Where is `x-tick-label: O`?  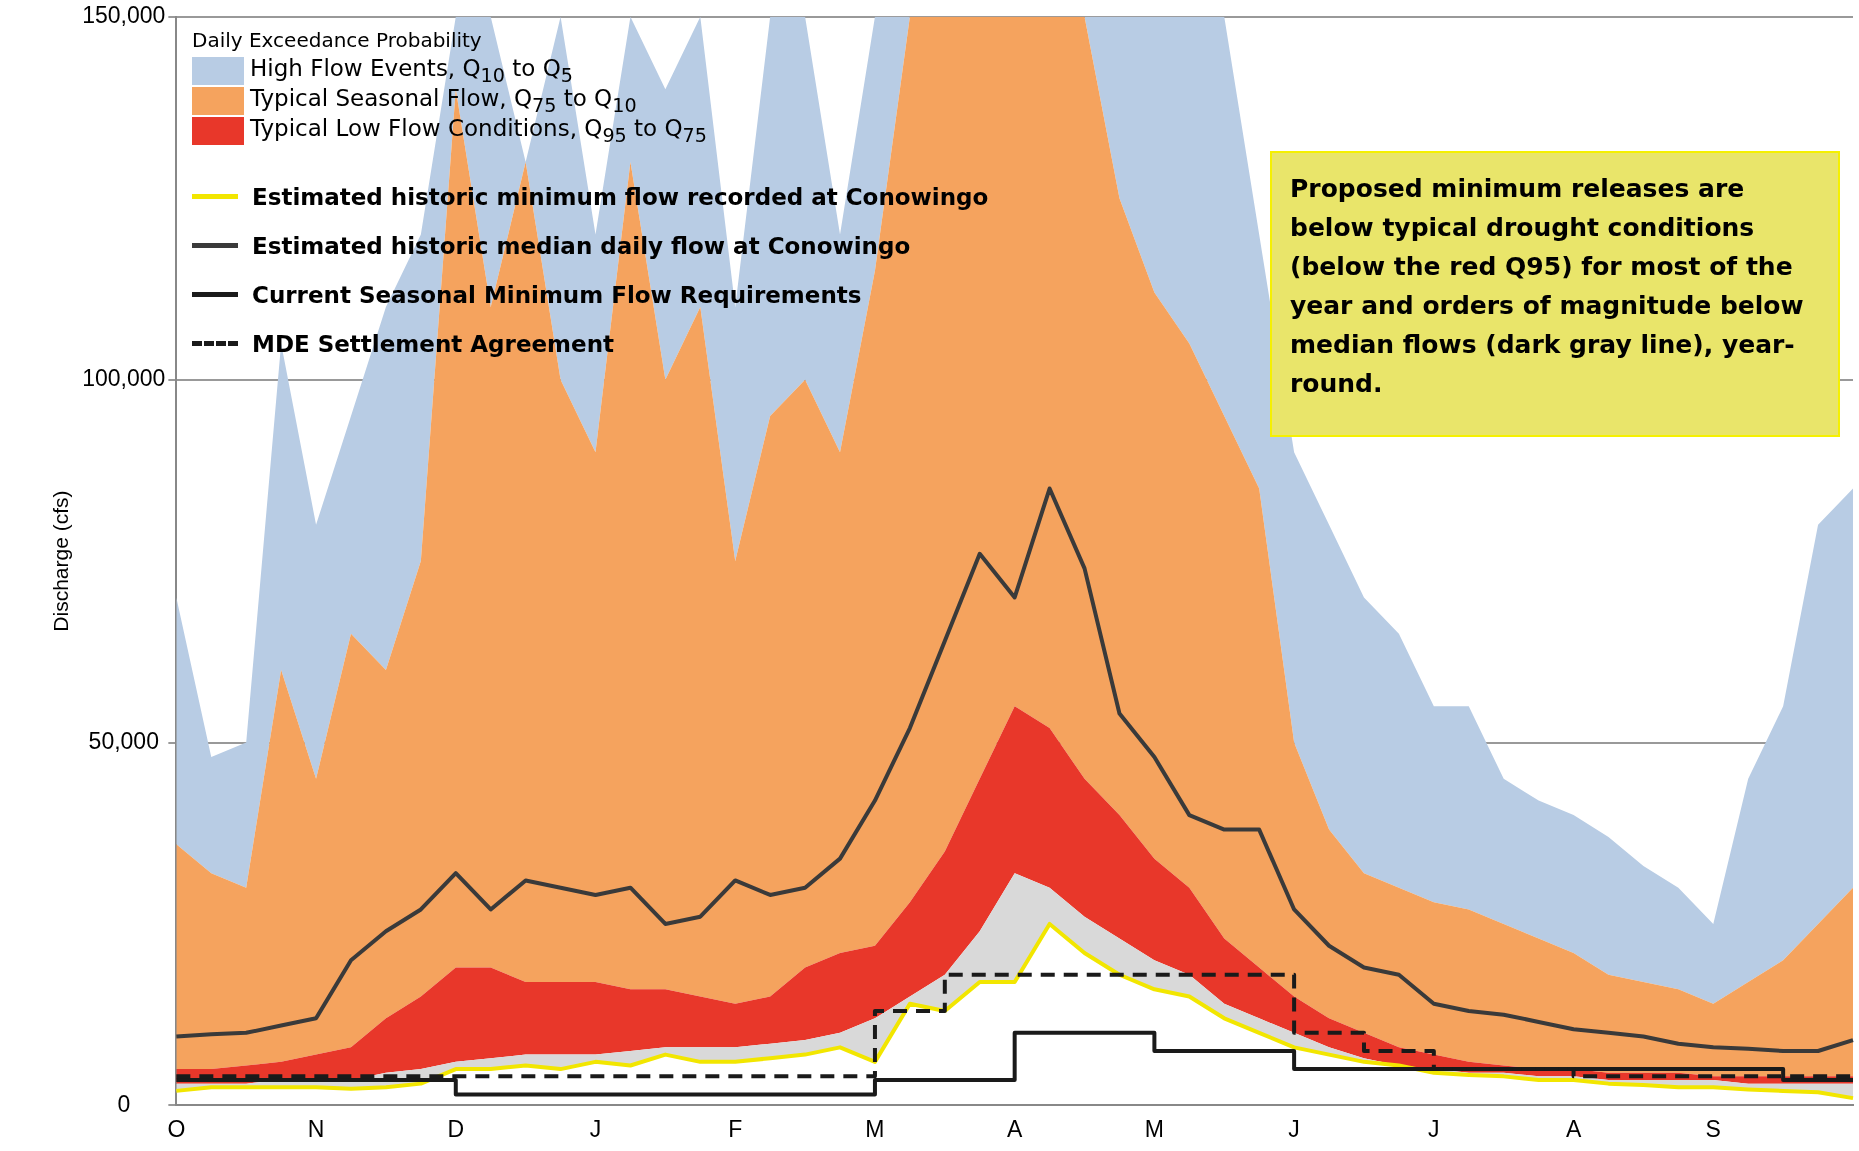
x-tick-label: O is located at coordinates (176, 1128).